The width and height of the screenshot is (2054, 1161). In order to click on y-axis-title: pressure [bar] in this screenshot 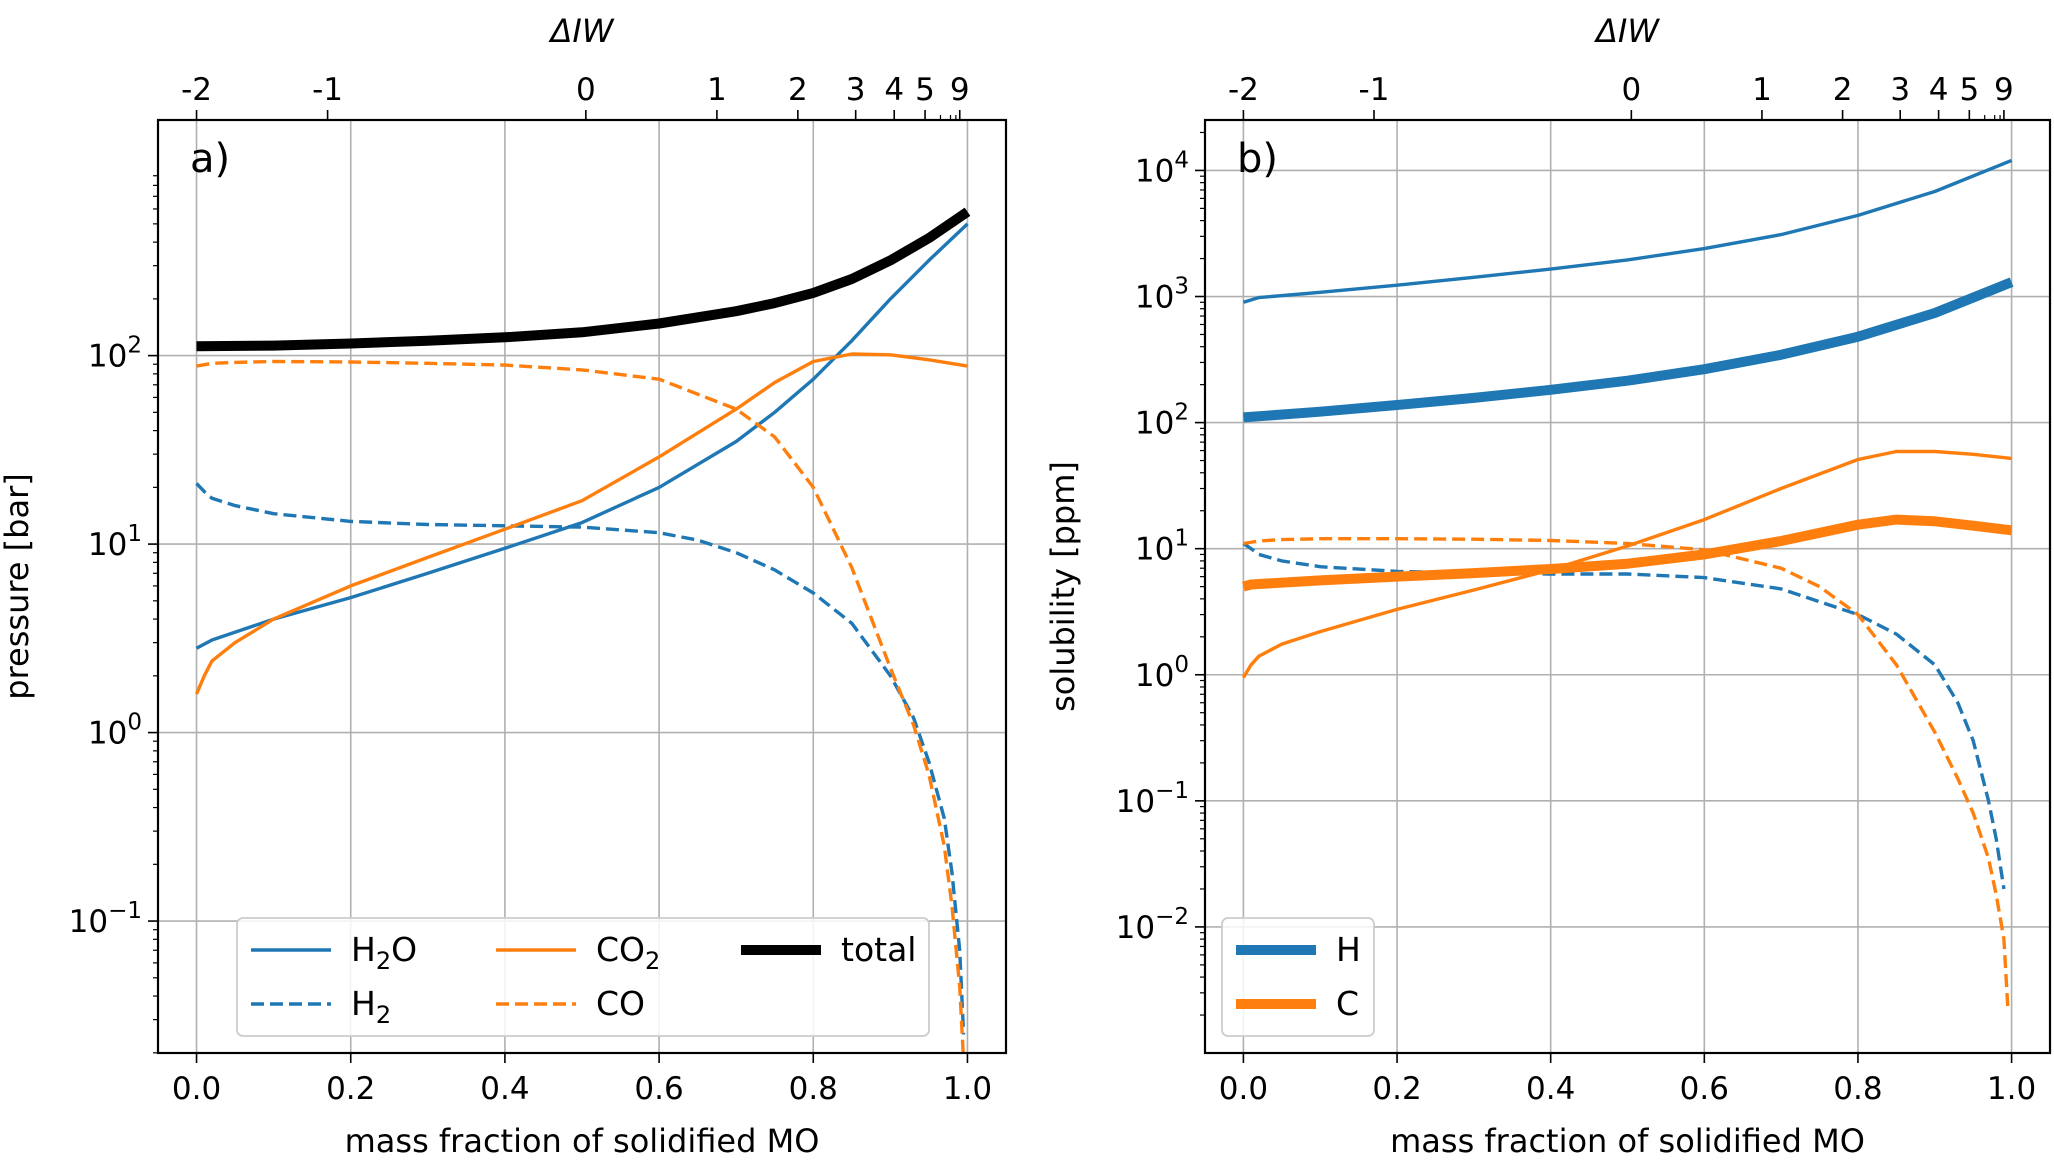, I will do `click(18, 586)`.